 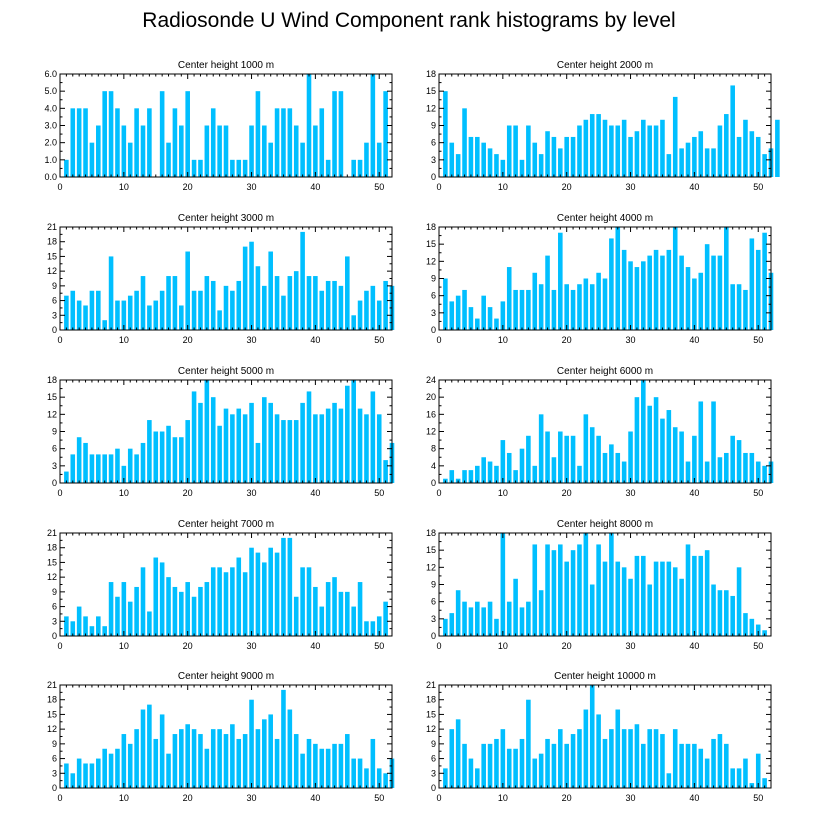 I want to click on y-tick-label: 1.0, so click(x=50, y=160).